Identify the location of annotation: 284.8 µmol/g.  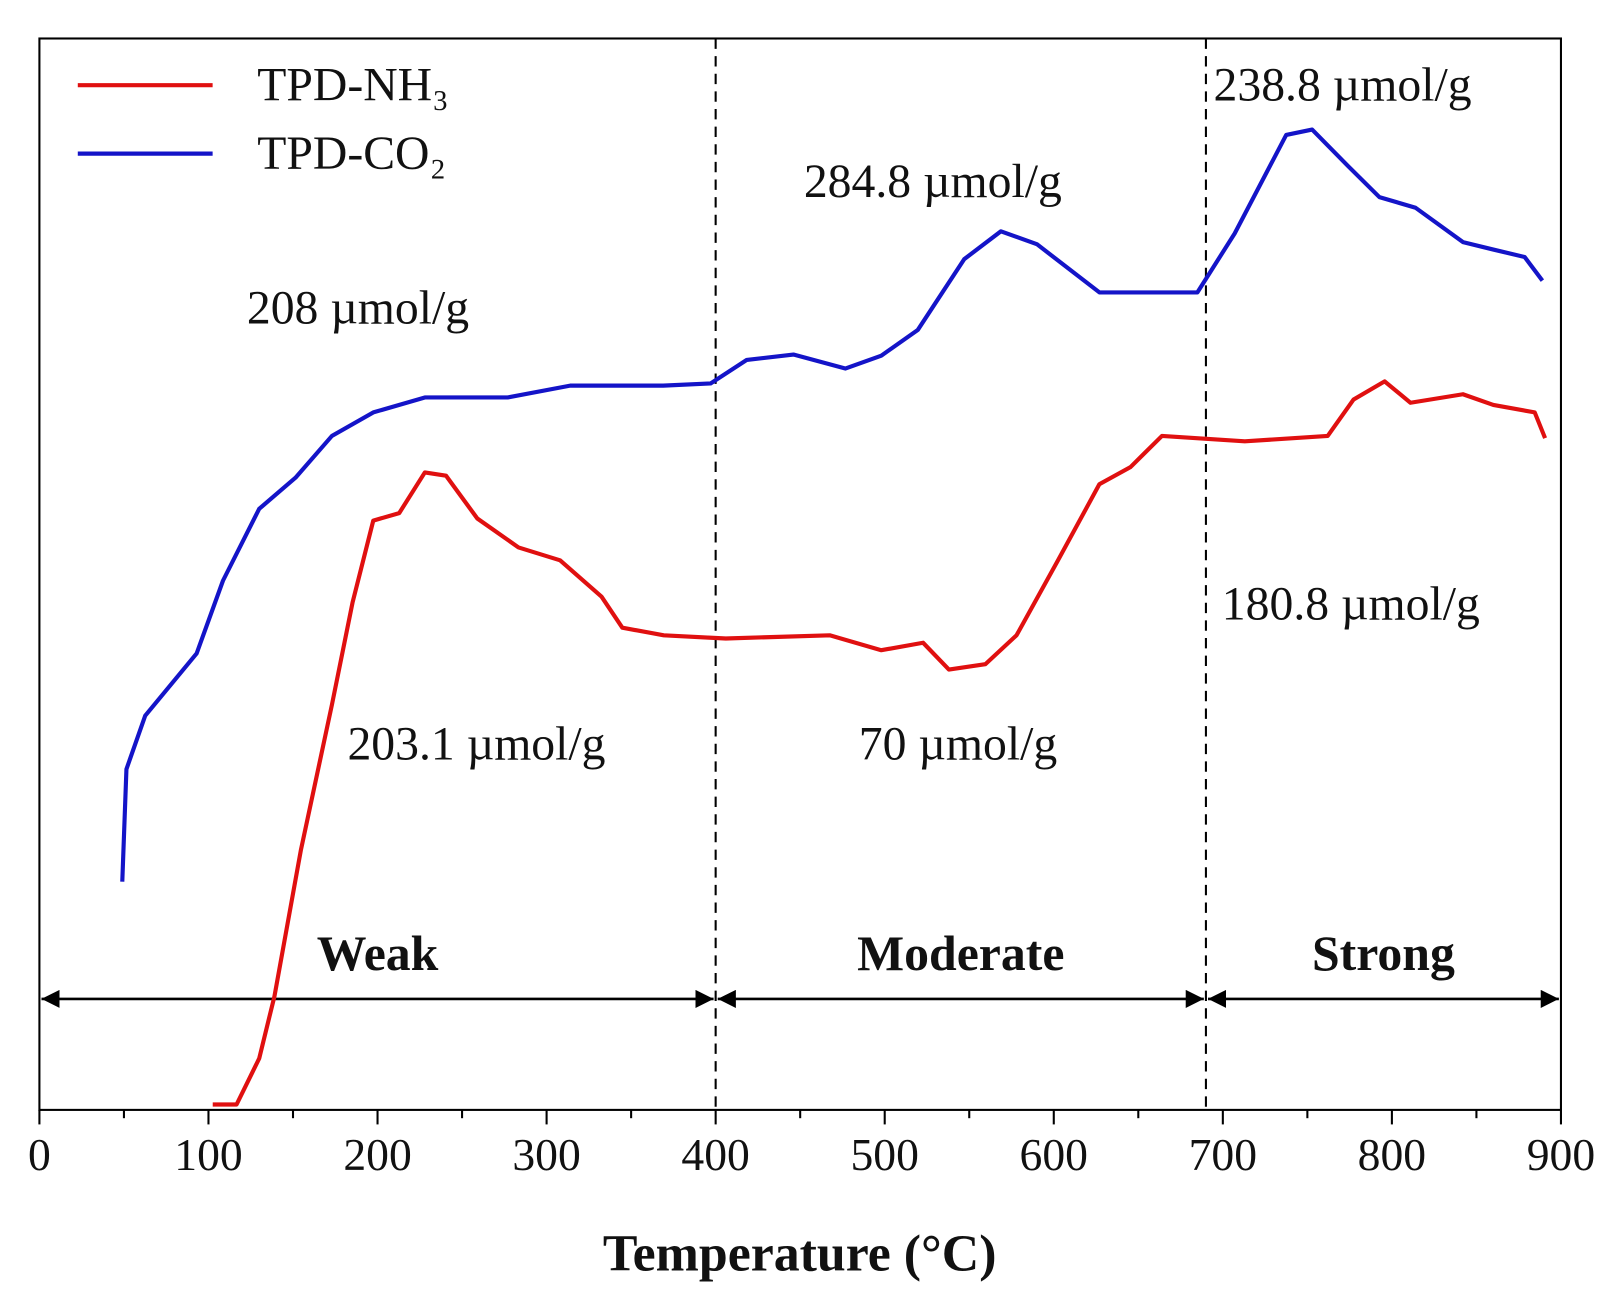
(933, 181).